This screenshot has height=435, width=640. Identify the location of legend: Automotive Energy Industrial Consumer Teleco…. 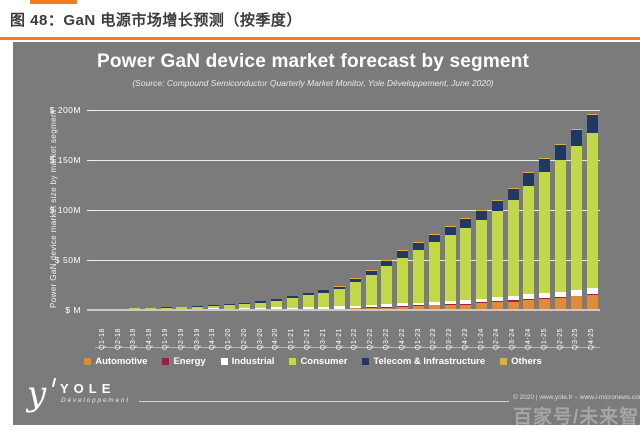
(313, 361).